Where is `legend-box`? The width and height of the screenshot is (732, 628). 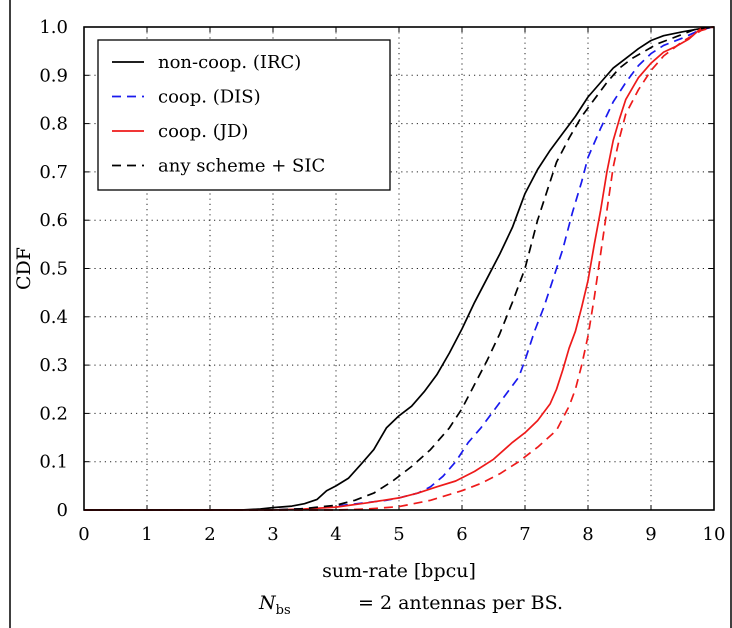 legend-box is located at coordinates (244, 115).